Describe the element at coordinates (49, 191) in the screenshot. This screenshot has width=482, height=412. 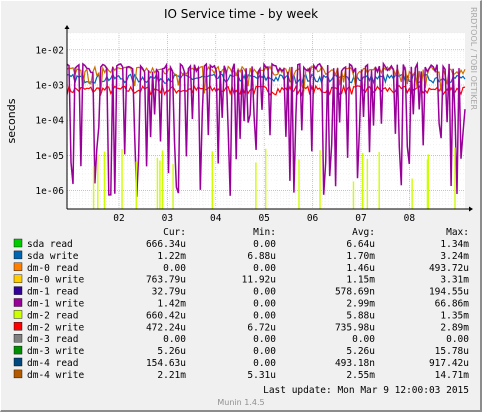
I see `y-tick-label: 1e-06` at that location.